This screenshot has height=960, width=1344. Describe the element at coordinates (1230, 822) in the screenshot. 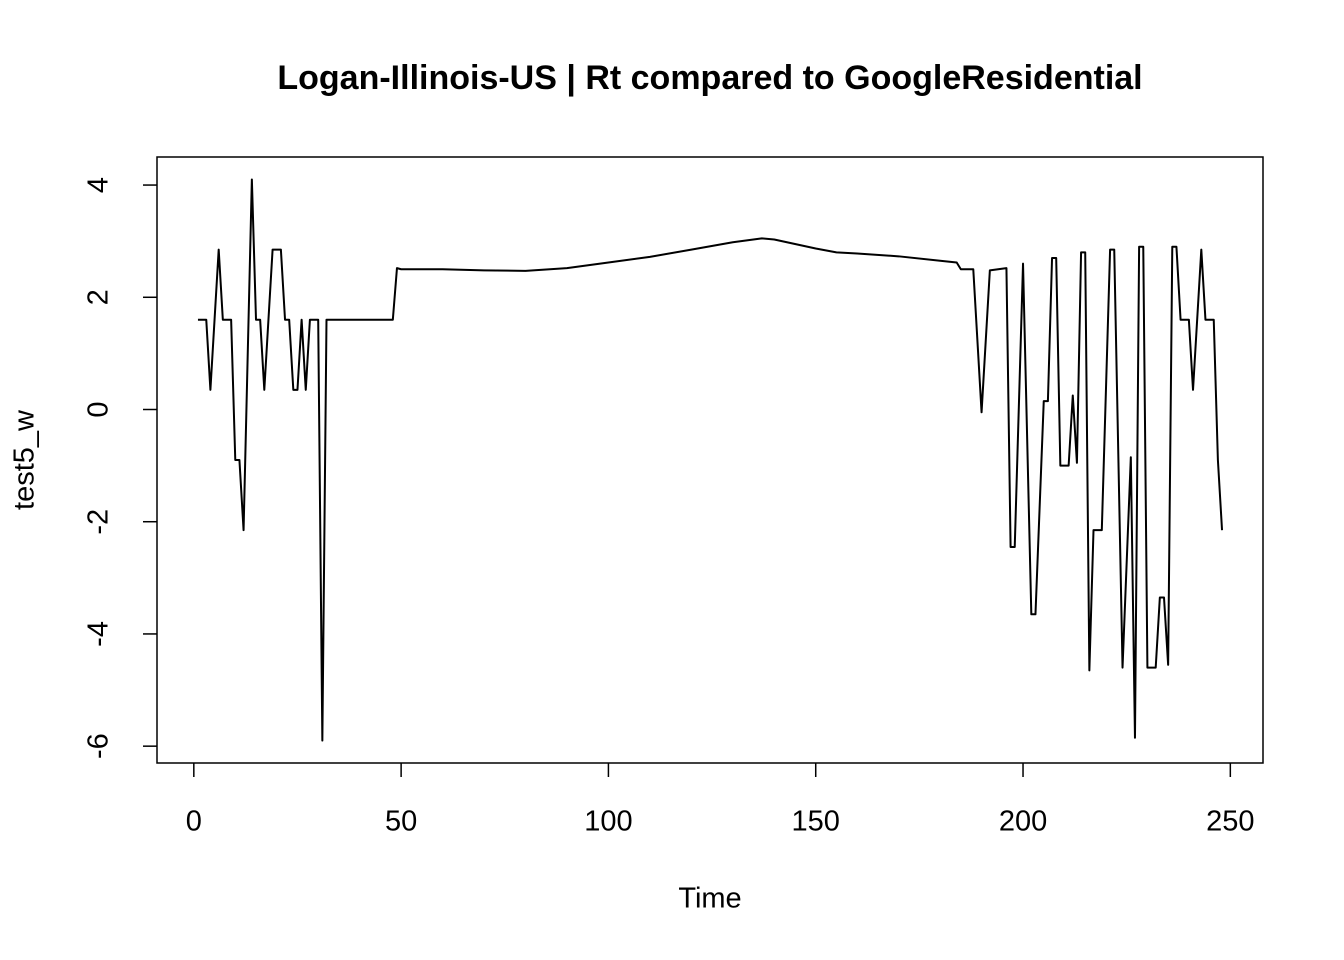

I see `x-tick-label: 250` at that location.